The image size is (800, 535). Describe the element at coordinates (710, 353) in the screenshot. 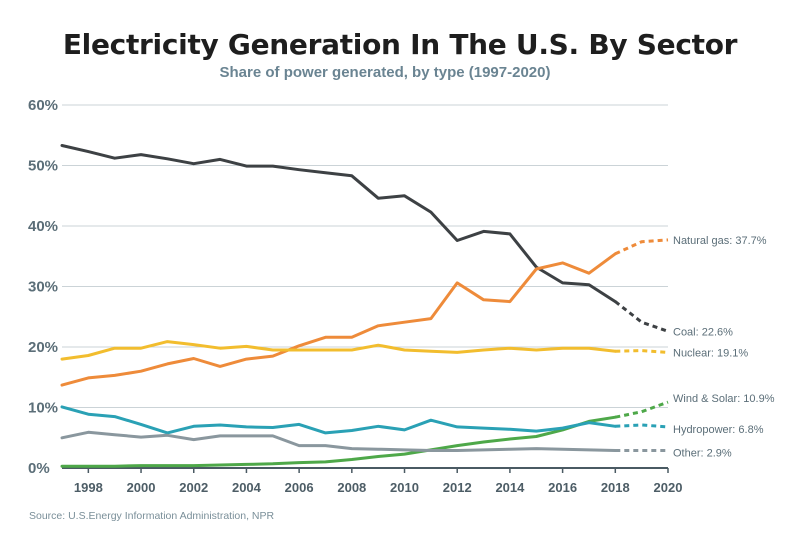

I see `series-end-label: Nuclear: 19.1%` at that location.